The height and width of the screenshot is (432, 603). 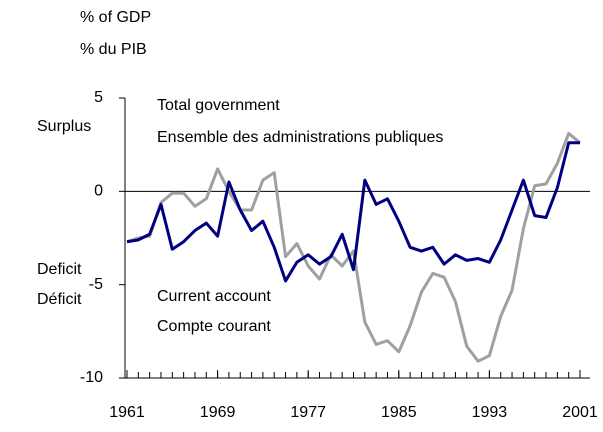 What do you see at coordinates (64, 126) in the screenshot?
I see `surplus-label: Surplus` at bounding box center [64, 126].